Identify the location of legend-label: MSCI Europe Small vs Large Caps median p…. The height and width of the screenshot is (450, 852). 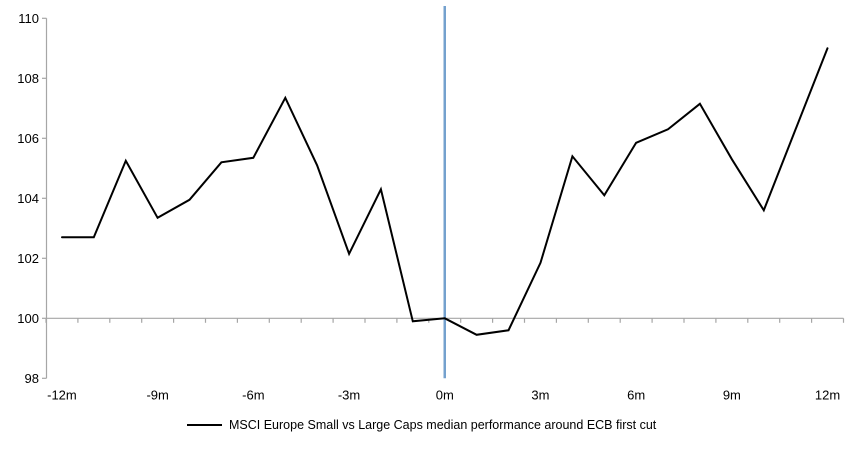
(443, 425).